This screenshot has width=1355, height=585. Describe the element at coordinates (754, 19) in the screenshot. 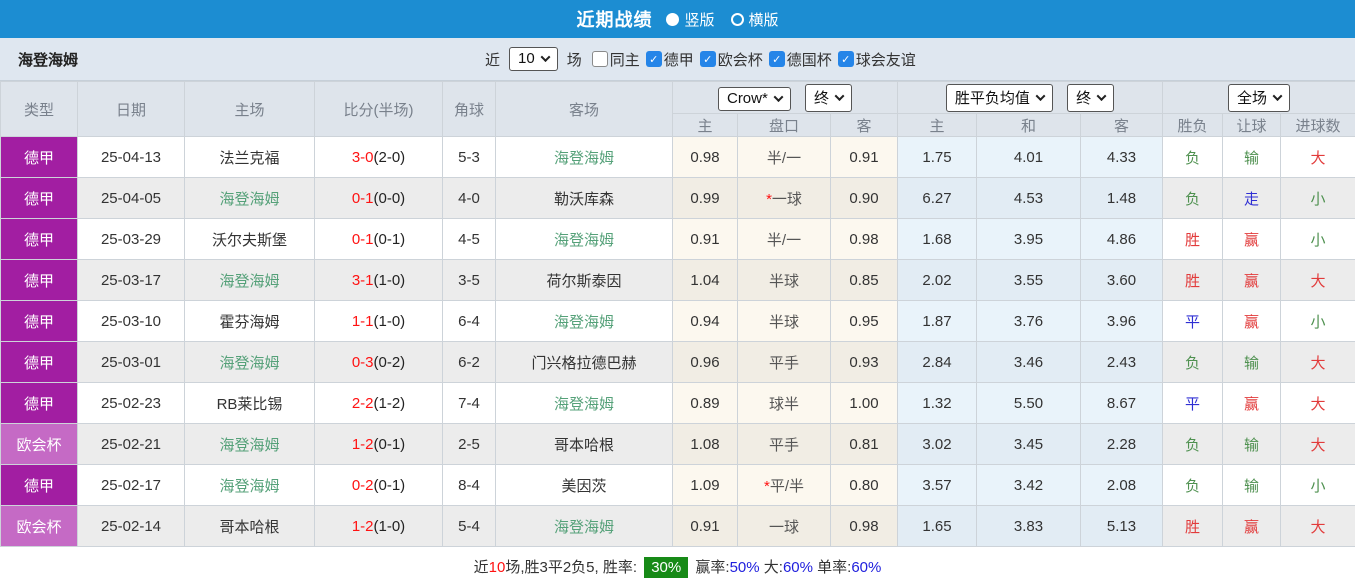

I see `view-radio-option: 横版` at that location.